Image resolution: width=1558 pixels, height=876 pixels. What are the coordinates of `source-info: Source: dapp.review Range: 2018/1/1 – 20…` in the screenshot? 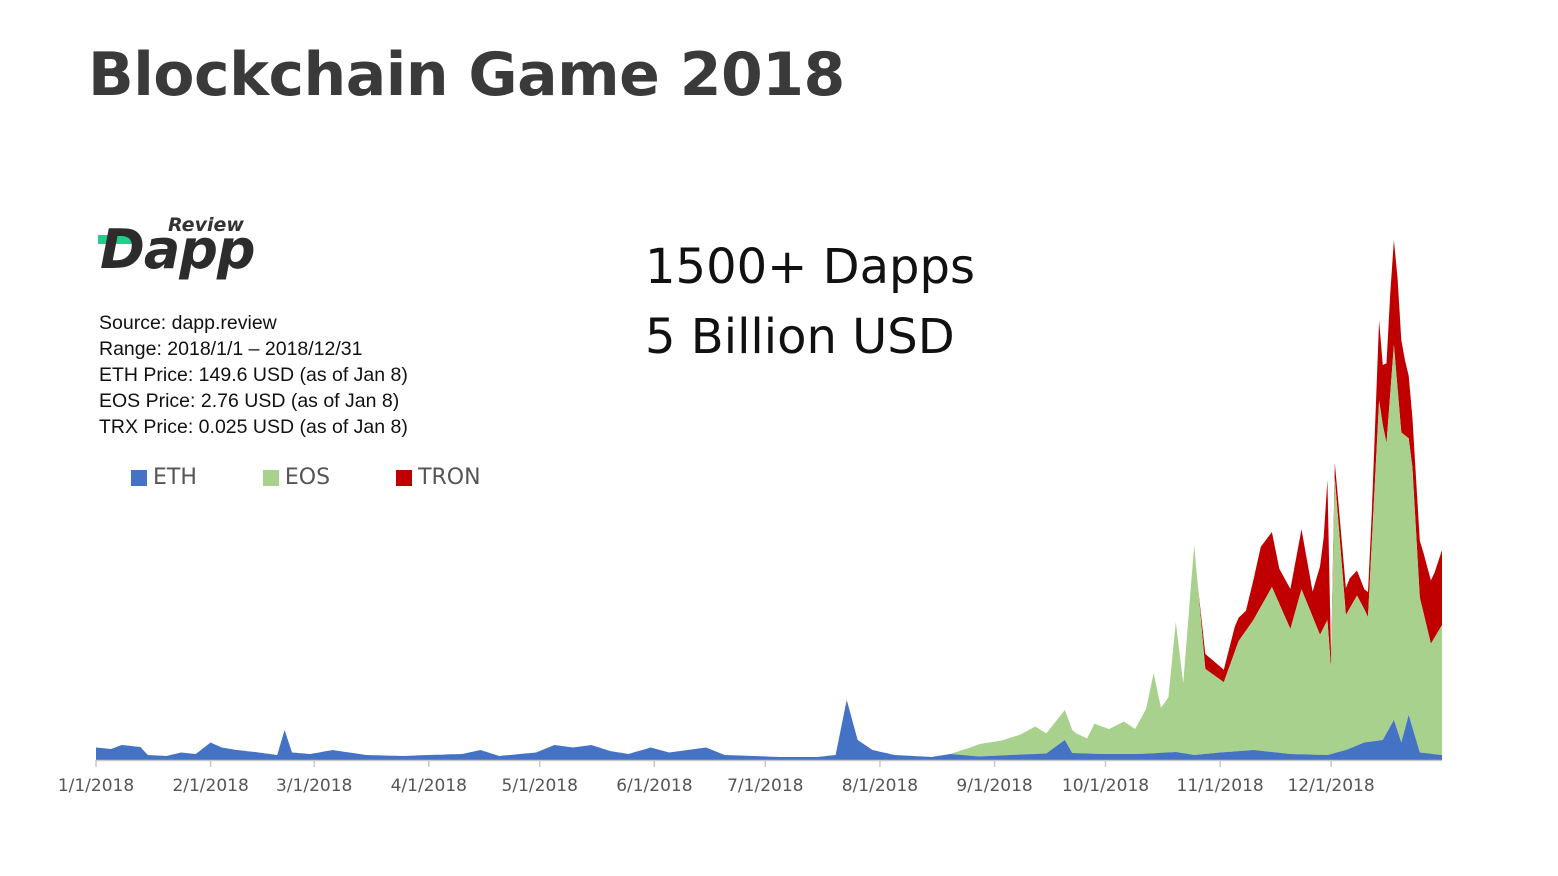 It's located at (253, 375).